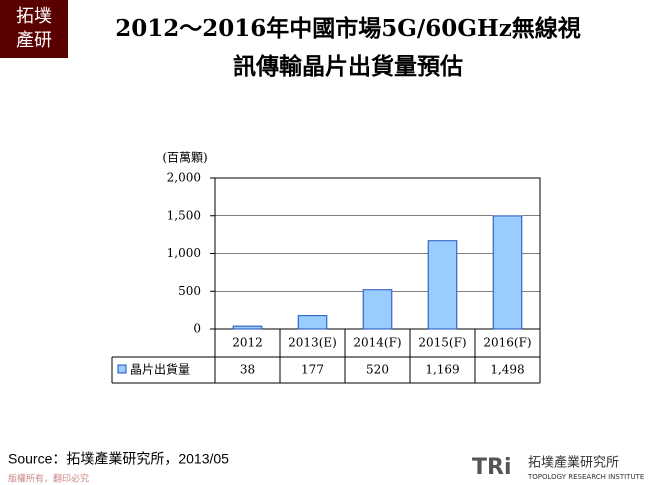 Image resolution: width=650 pixels, height=485 pixels. What do you see at coordinates (160, 369) in the screenshot?
I see `legend-label: 晶片出貨量` at bounding box center [160, 369].